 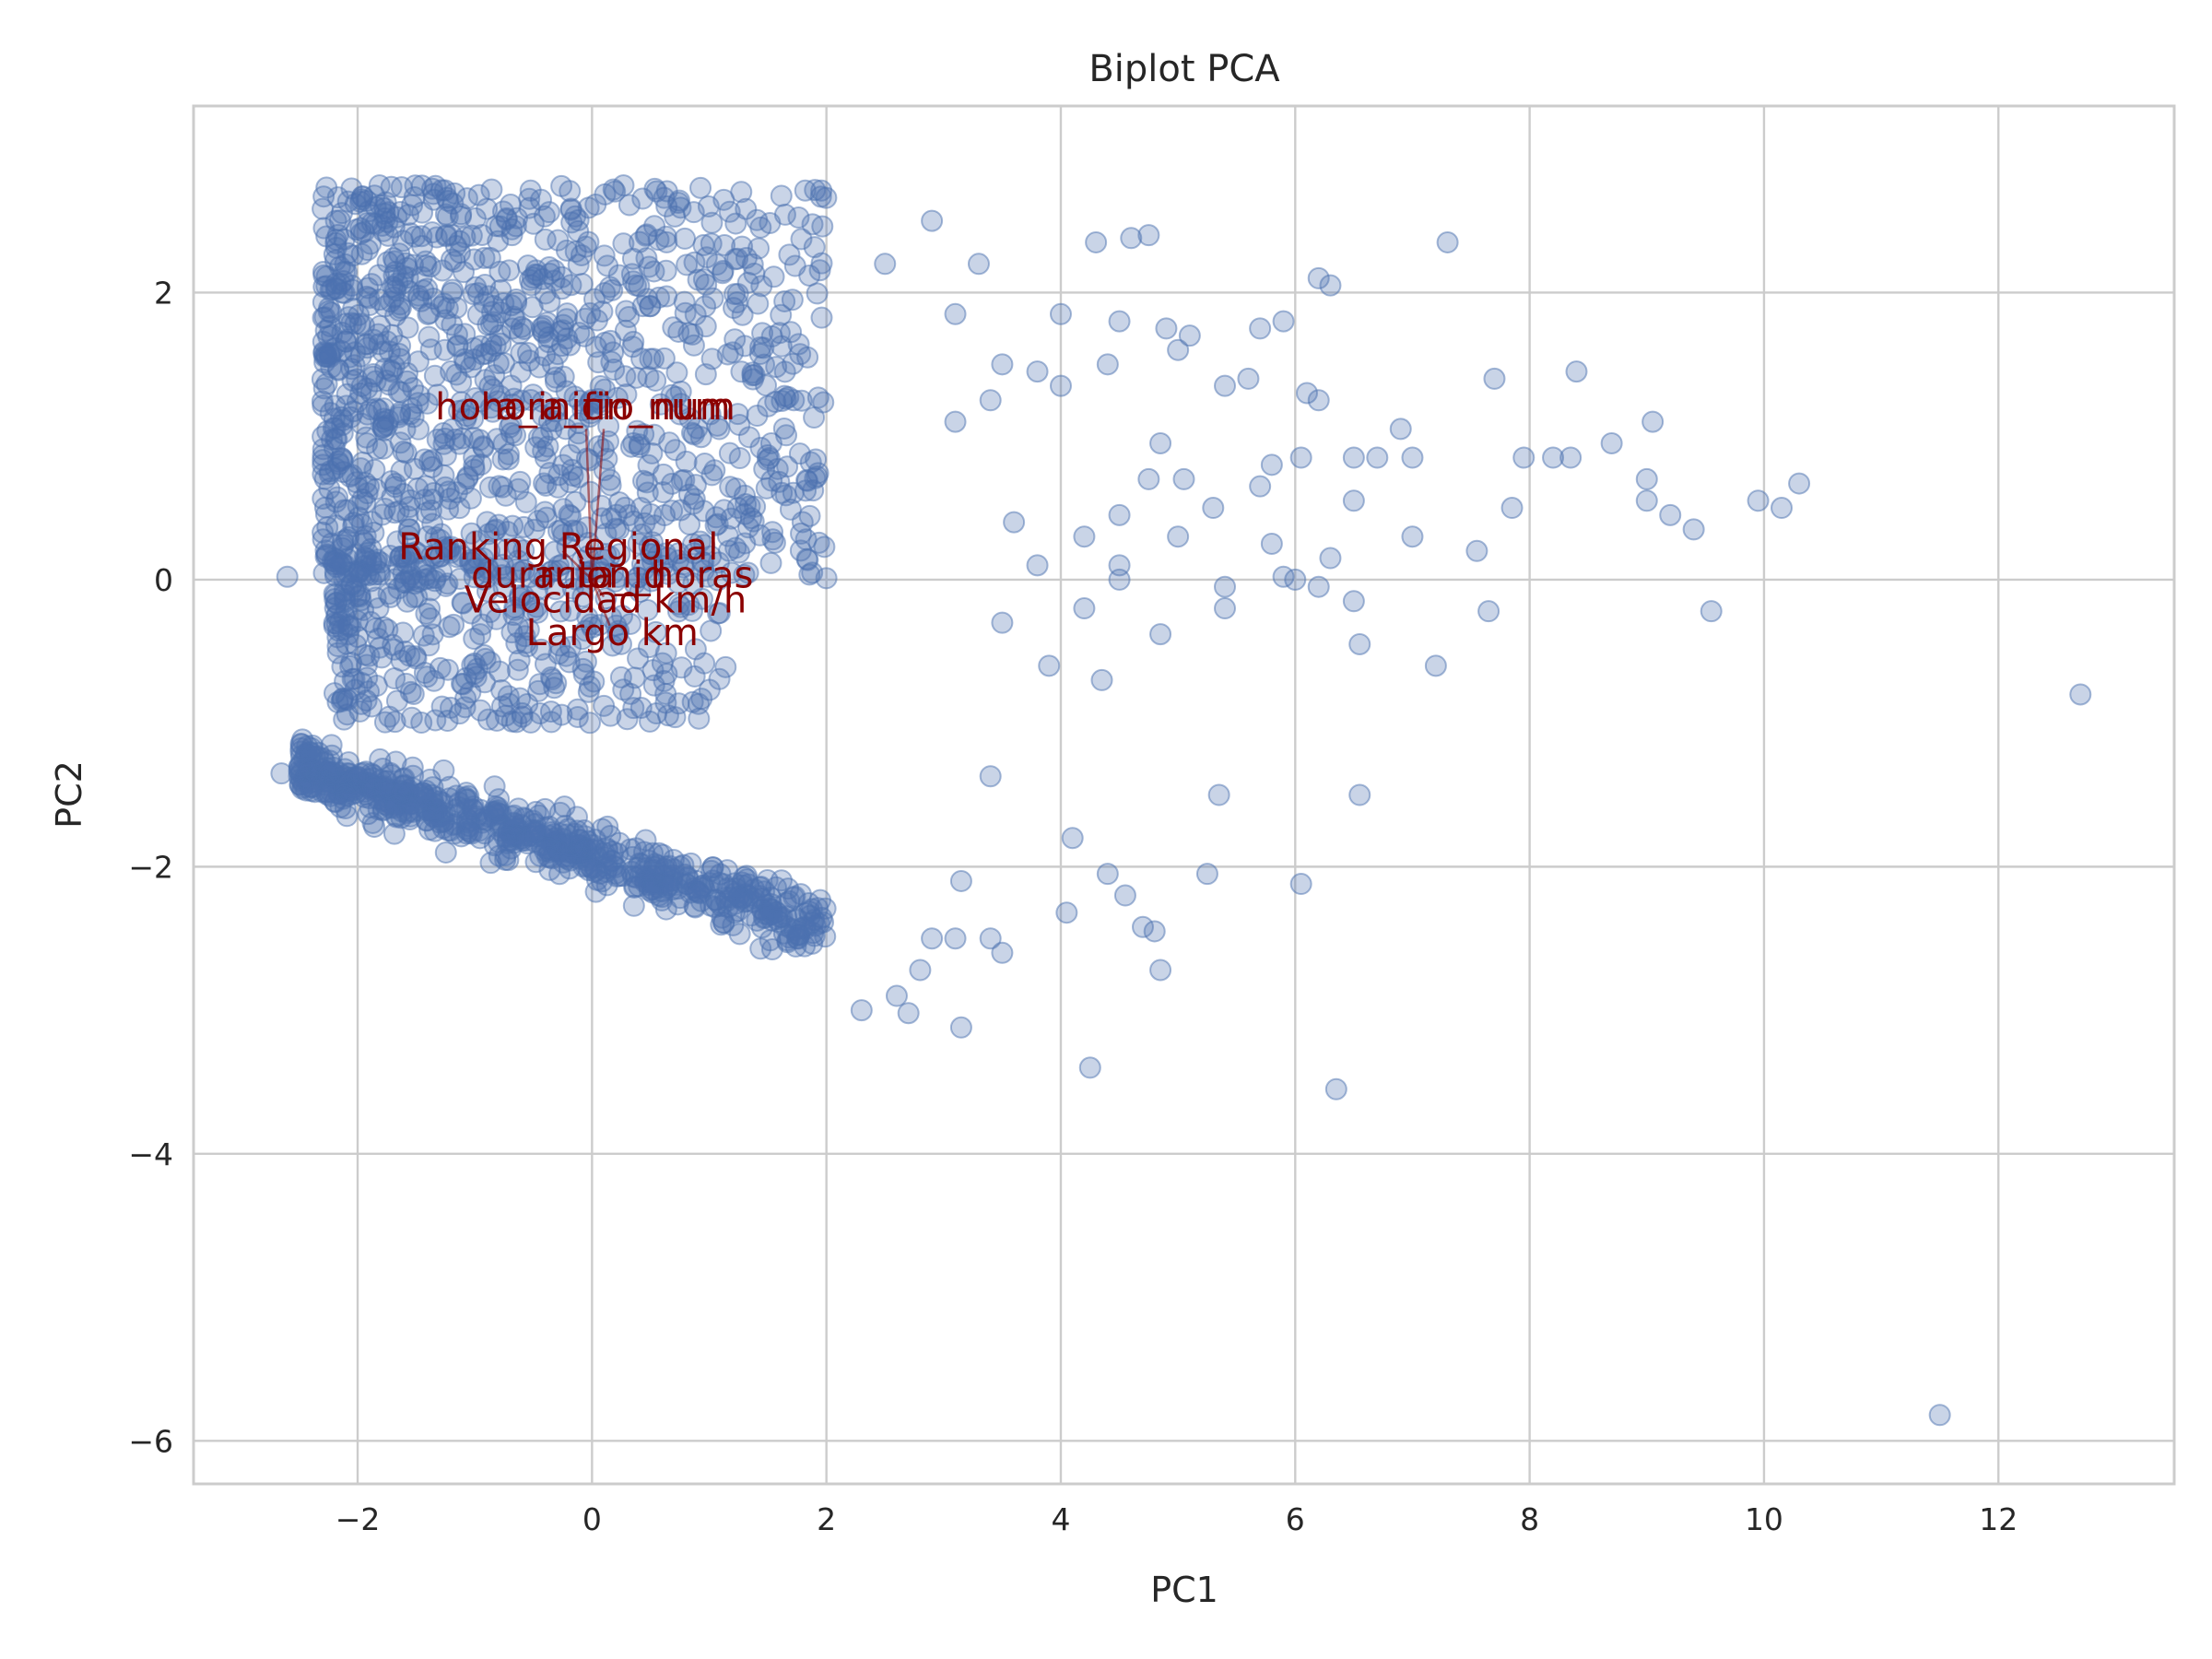 I want to click on loading-label: Largo km, so click(x=612, y=633).